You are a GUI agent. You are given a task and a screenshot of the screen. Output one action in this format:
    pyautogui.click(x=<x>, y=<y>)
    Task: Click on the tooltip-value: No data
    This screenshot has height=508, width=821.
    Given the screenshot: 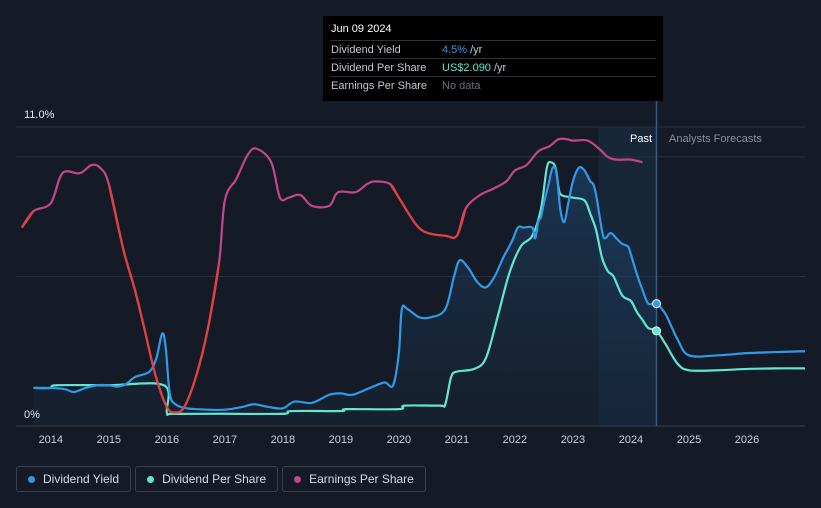 What is the action you would take?
    pyautogui.click(x=461, y=85)
    